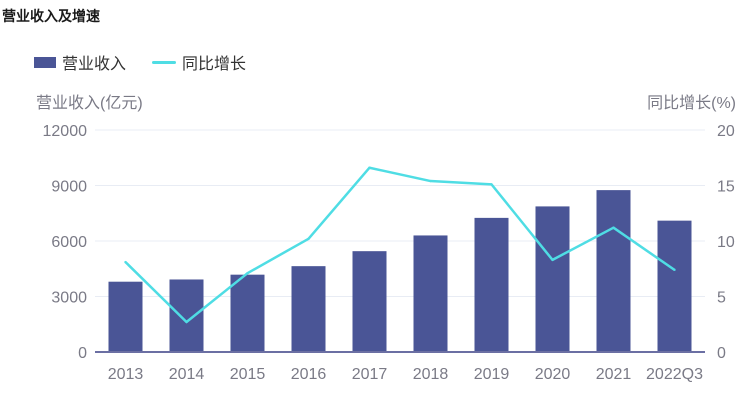  I want to click on x-tick-label: 2018, so click(431, 374).